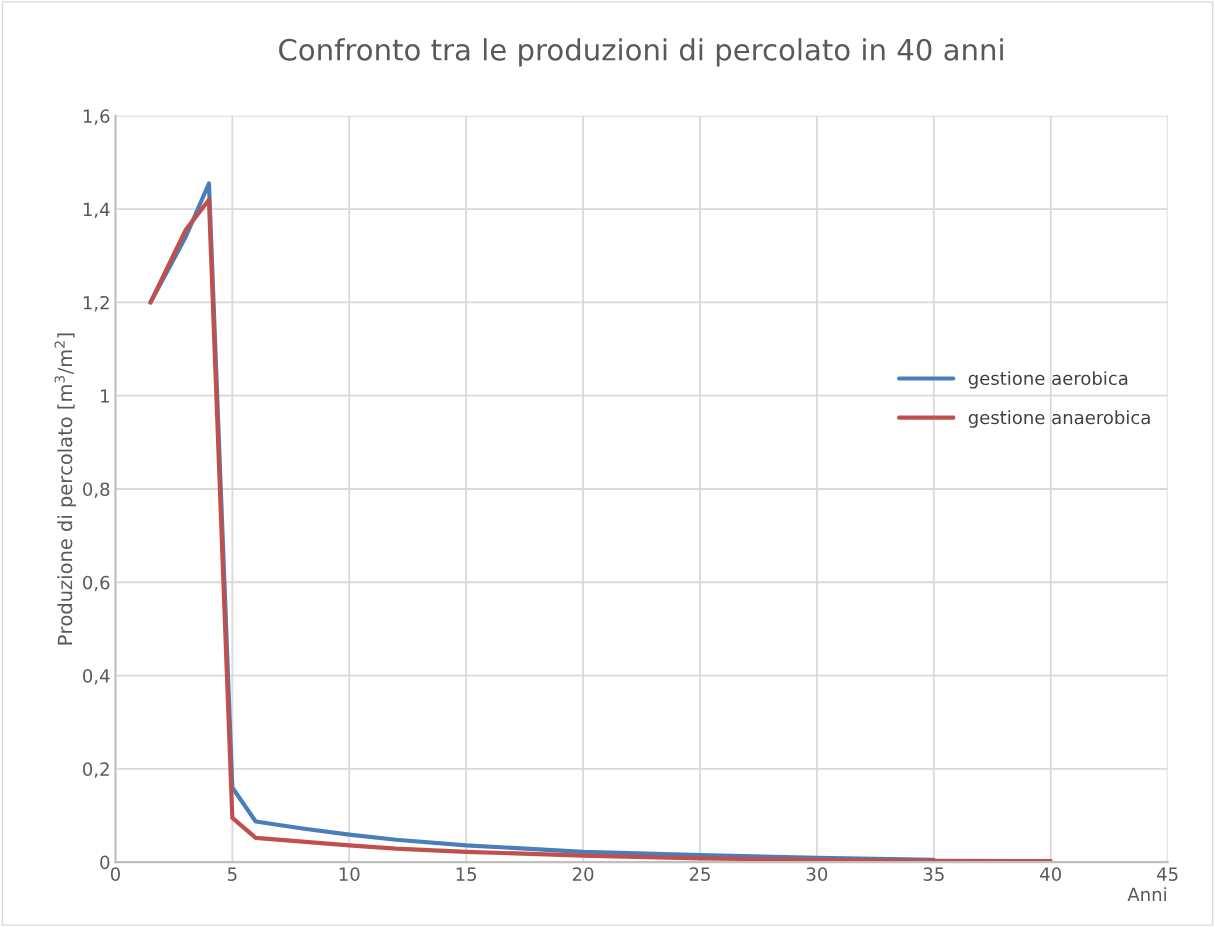 The height and width of the screenshot is (927, 1215). What do you see at coordinates (105, 862) in the screenshot?
I see `y-tick-label: 0` at bounding box center [105, 862].